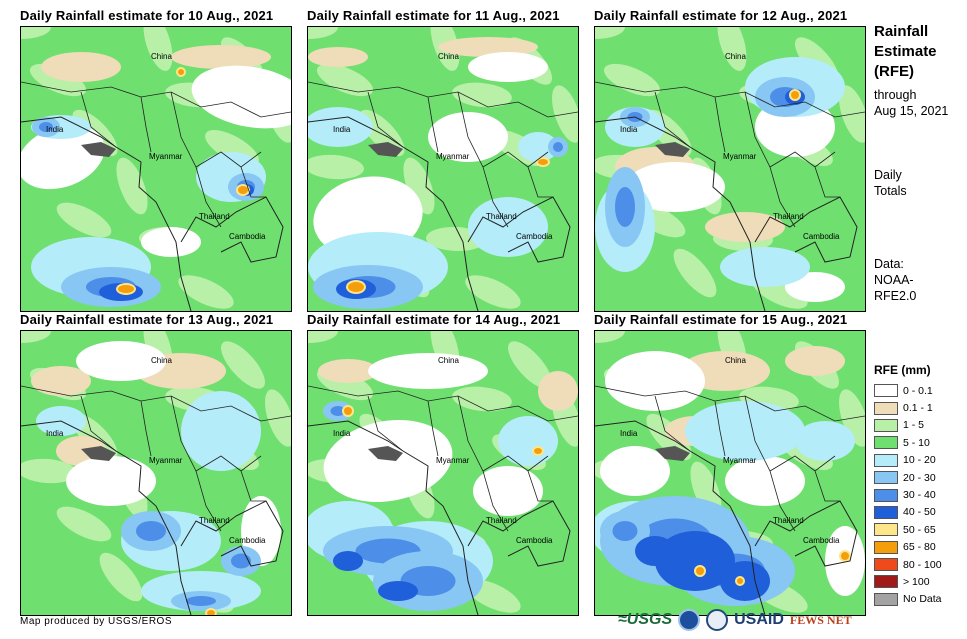  What do you see at coordinates (908, 547) in the screenshot?
I see `legend-item: 65 - 80` at bounding box center [908, 547].